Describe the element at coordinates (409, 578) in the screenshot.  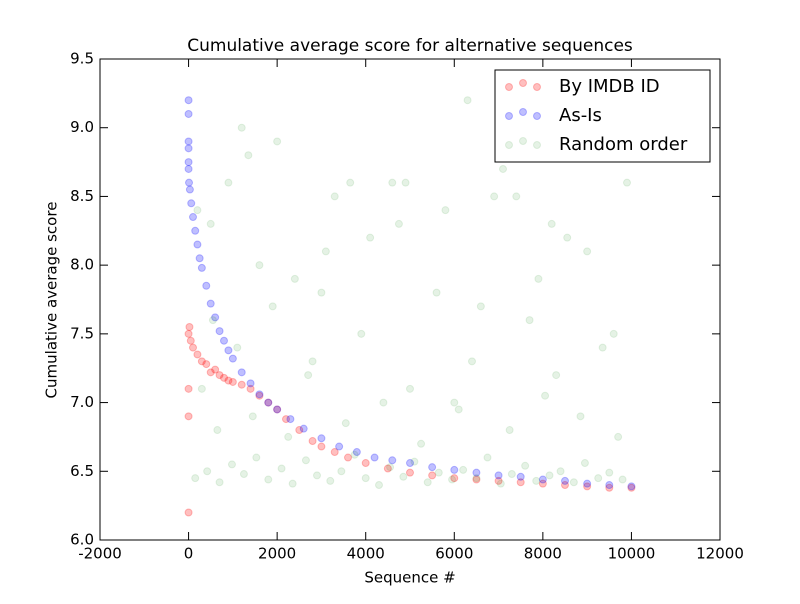
I see `x-axis-label: Sequence #` at that location.